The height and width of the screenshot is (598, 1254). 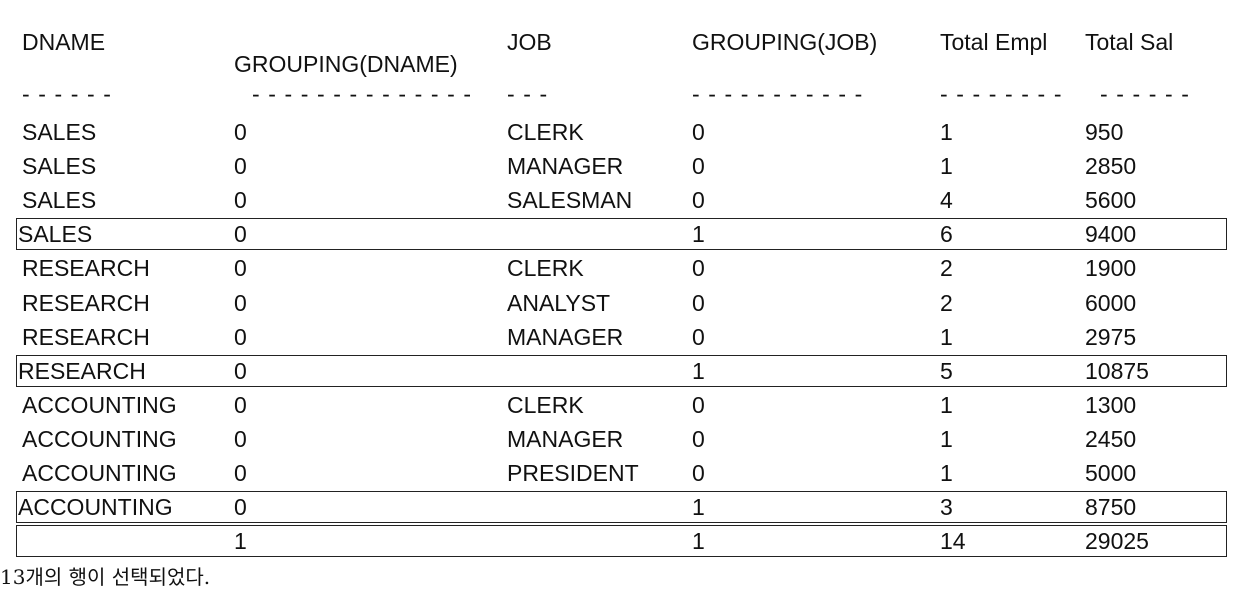 I want to click on table-cell: 2450, so click(x=1111, y=438).